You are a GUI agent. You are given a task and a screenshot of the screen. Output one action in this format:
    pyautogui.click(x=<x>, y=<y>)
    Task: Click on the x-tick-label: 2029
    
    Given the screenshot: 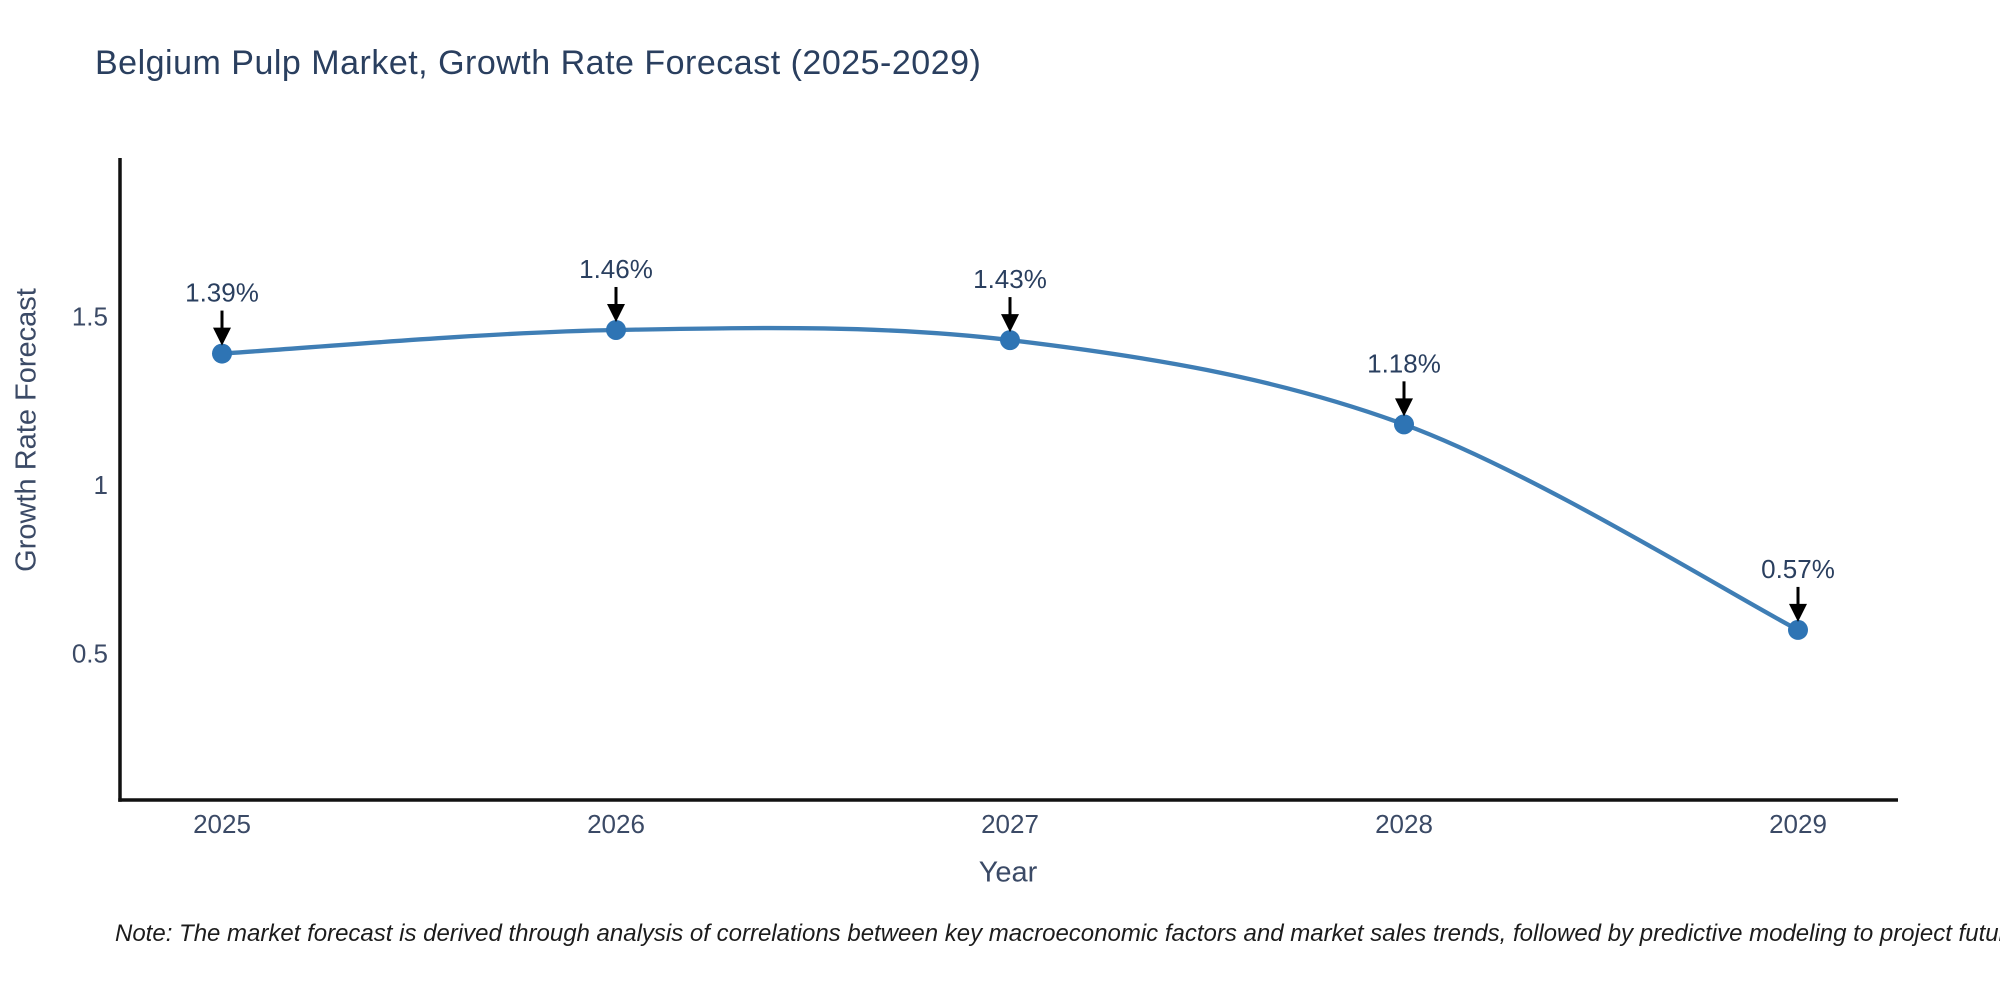 What is the action you would take?
    pyautogui.click(x=1798, y=824)
    